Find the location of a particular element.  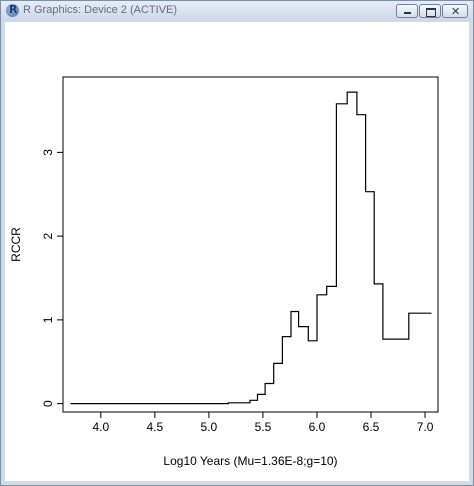

y-tick-label: 1 is located at coordinates (48, 319).